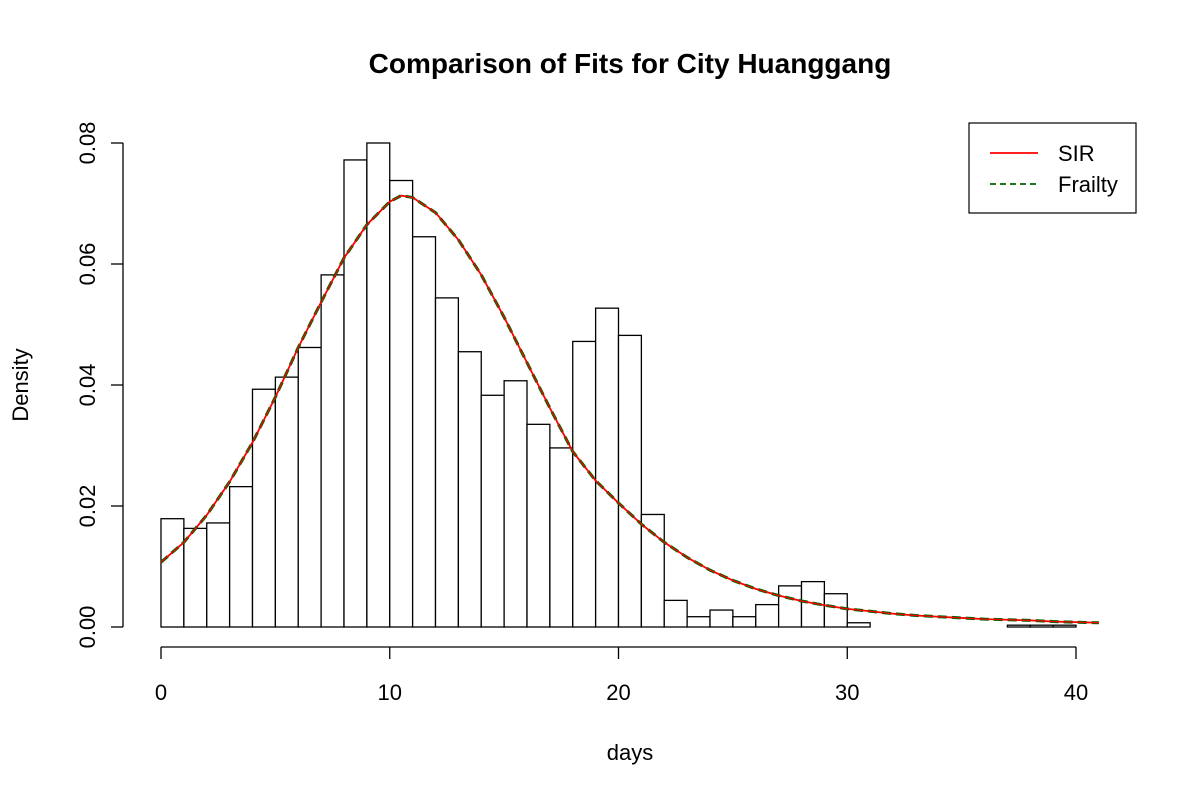  I want to click on y-tick-label: 0.00, so click(87, 627).